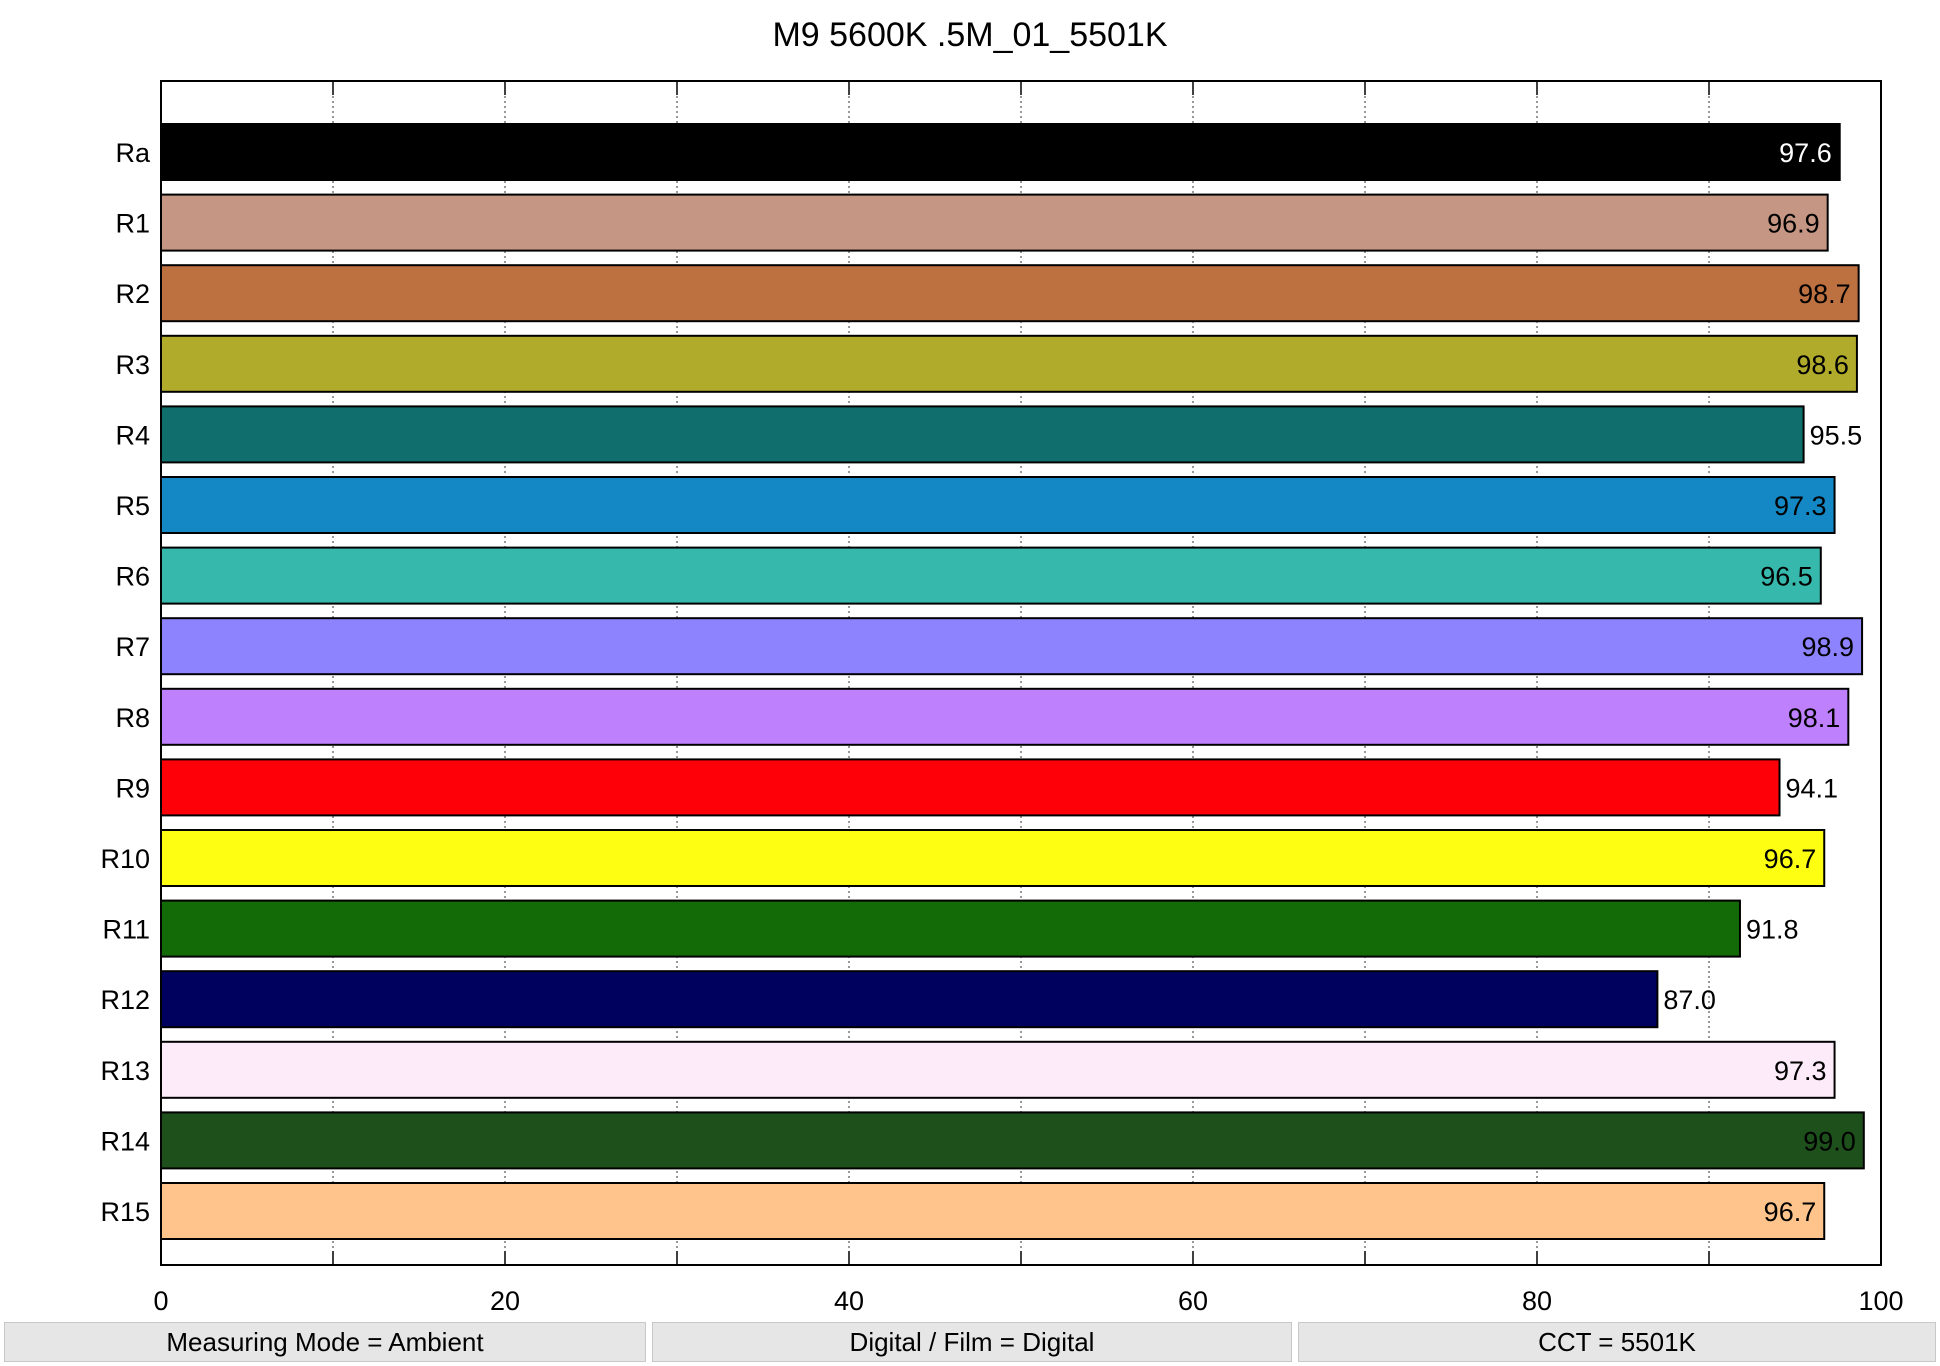  I want to click on category-label: R6, so click(132, 577).